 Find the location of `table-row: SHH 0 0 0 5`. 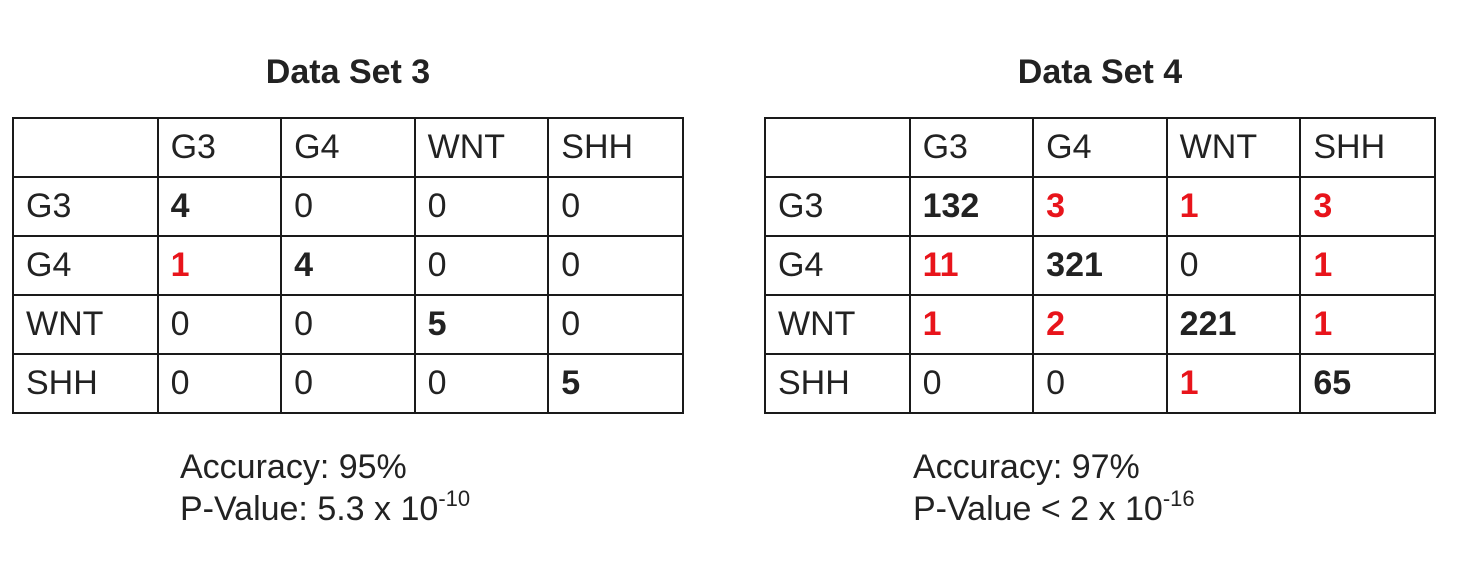

table-row: SHH 0 0 0 5 is located at coordinates (348, 383).